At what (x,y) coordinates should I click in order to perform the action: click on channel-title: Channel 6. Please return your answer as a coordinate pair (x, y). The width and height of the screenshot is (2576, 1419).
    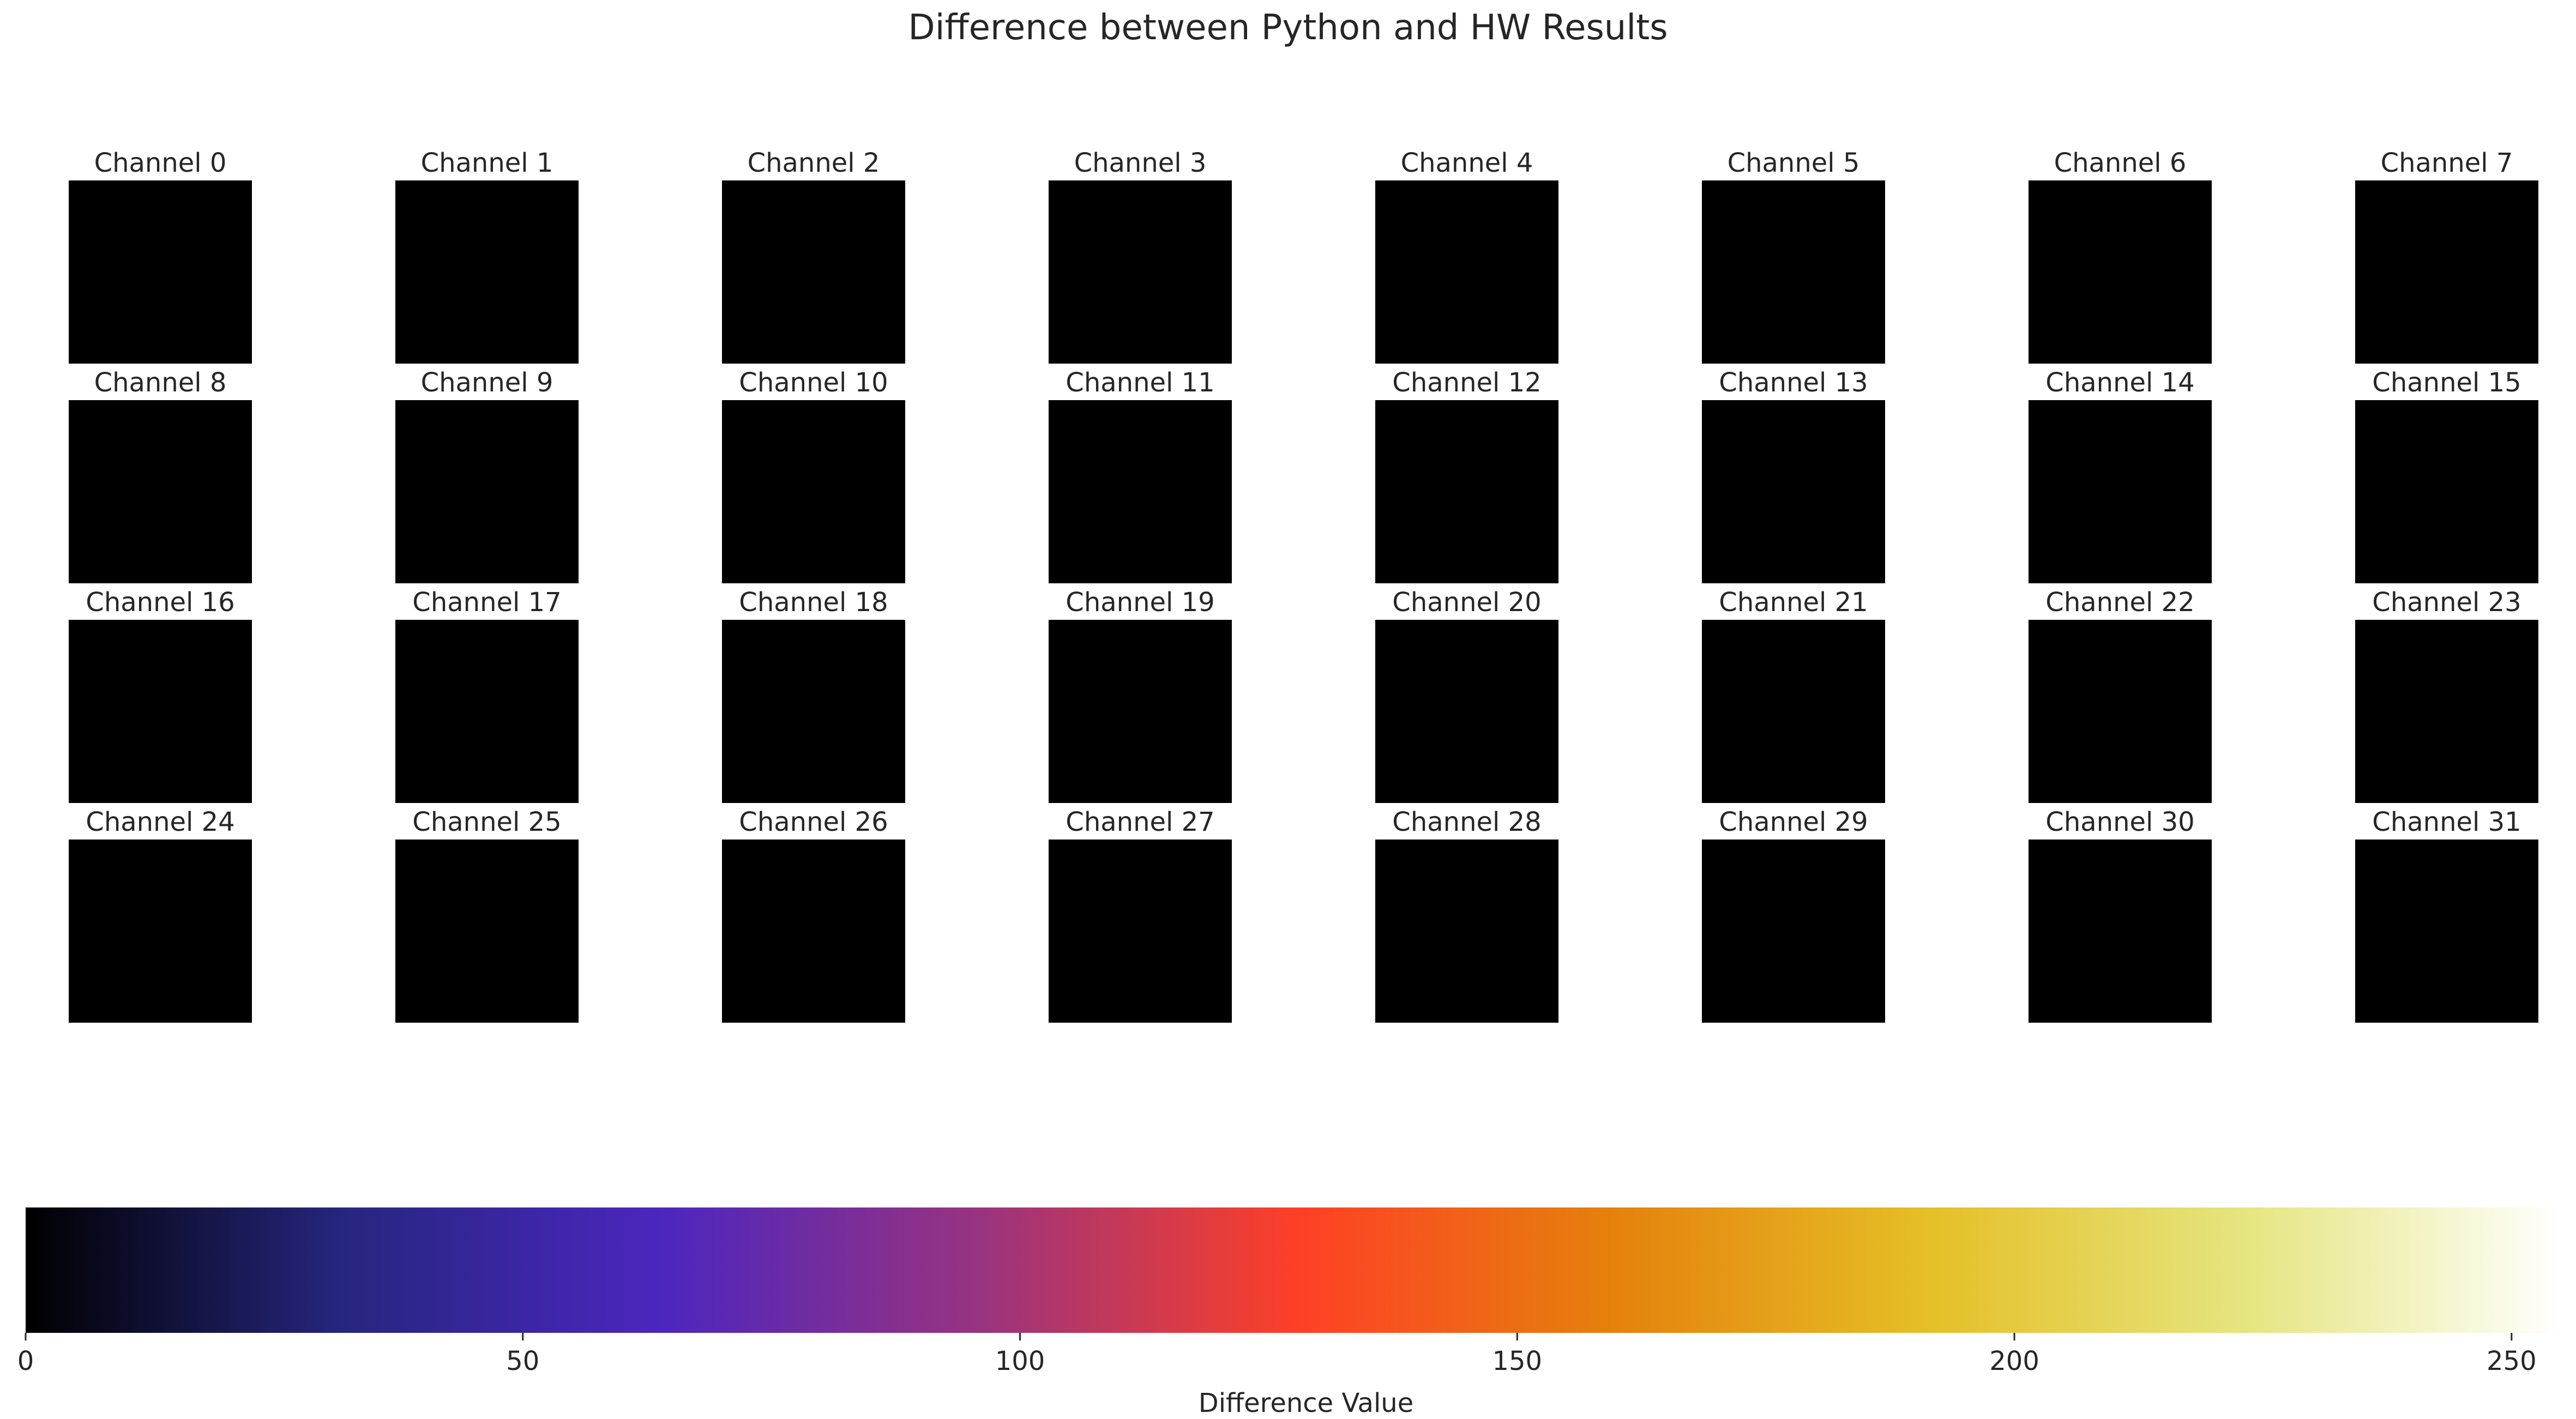
    Looking at the image, I should click on (2120, 163).